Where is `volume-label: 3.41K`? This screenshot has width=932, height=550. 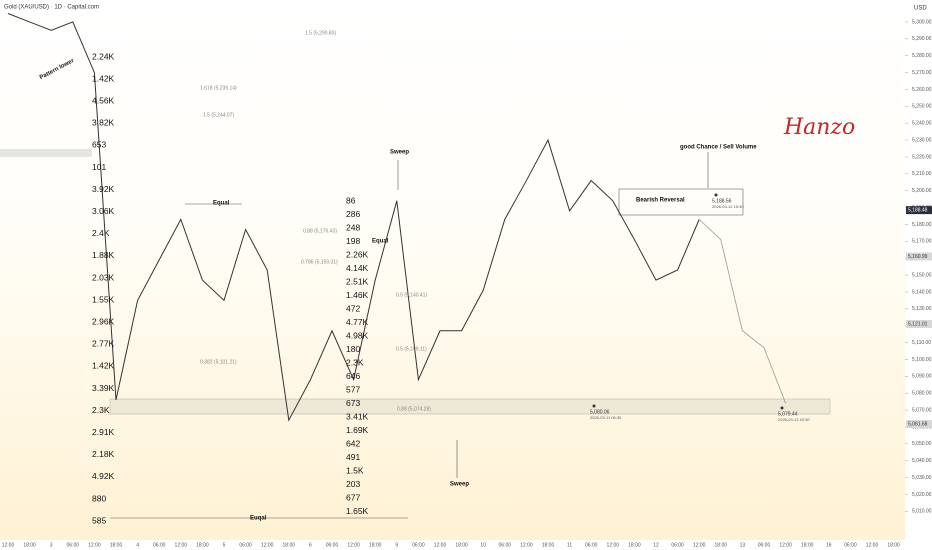 volume-label: 3.41K is located at coordinates (357, 416).